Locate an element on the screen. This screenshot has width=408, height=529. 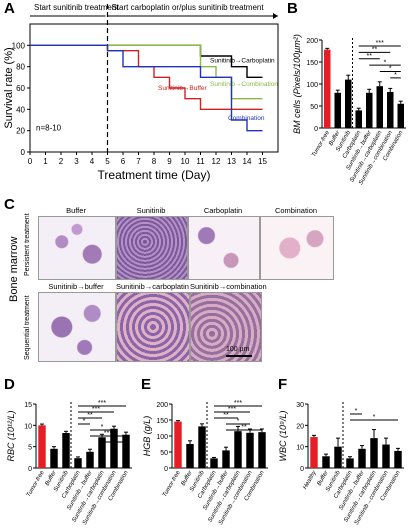
micro-label-sunitinib-carboplatin: Sunitinib→carboplatin is located at coordinates (152, 286).